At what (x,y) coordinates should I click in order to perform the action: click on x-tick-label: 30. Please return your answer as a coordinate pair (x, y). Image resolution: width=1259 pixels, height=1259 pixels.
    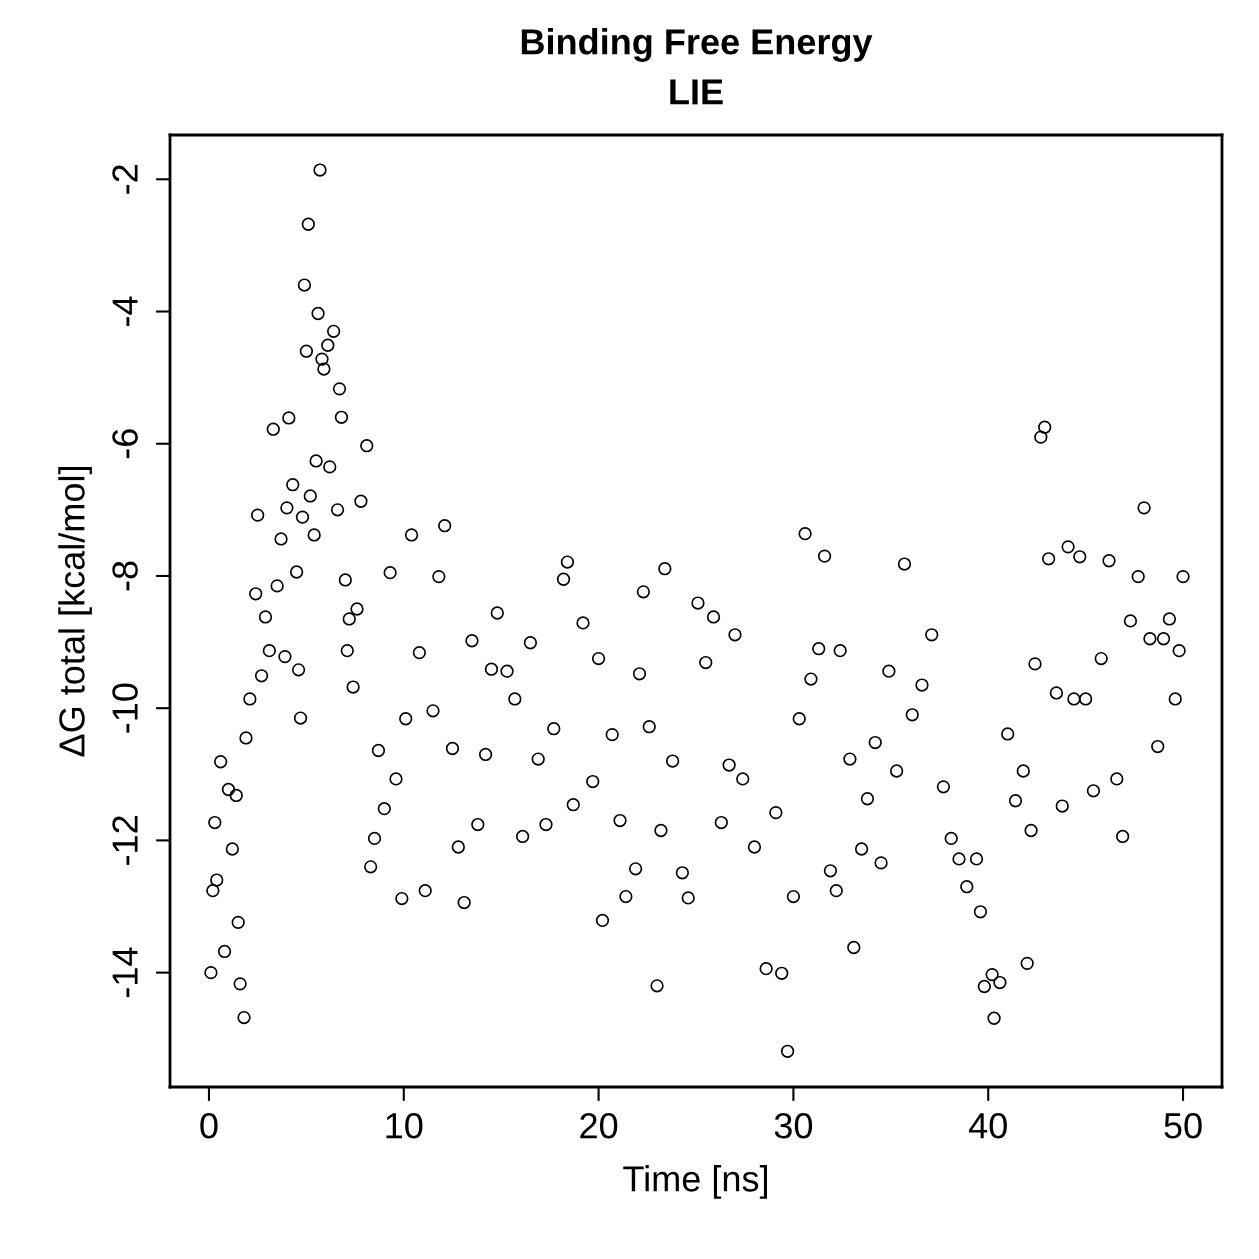
    Looking at the image, I should click on (793, 1125).